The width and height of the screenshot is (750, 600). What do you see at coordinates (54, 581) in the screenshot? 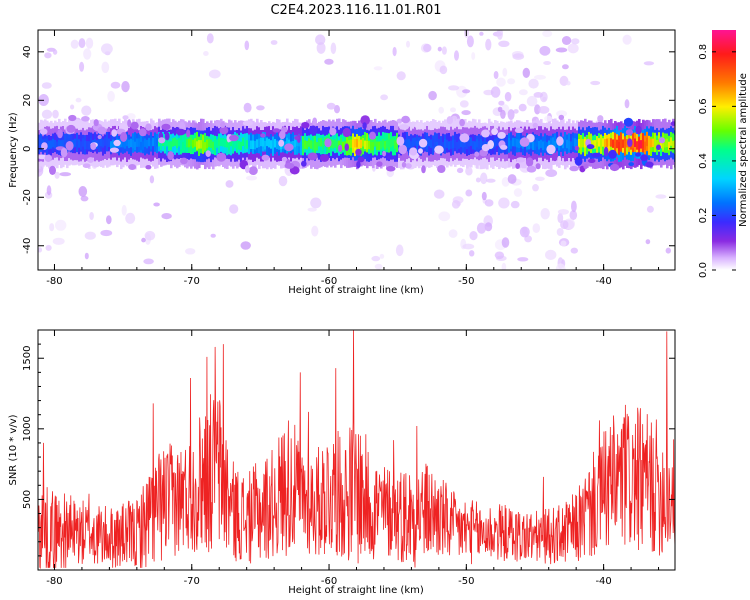
I see `x-tick-label: -80` at bounding box center [54, 581].